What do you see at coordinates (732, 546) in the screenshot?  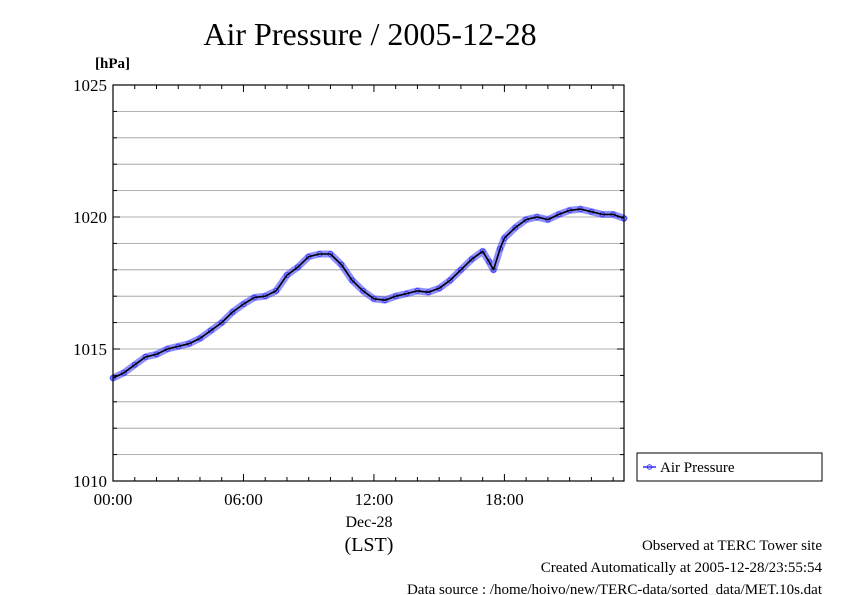 I see `footer-line-1: Observed at TERC Tower site` at bounding box center [732, 546].